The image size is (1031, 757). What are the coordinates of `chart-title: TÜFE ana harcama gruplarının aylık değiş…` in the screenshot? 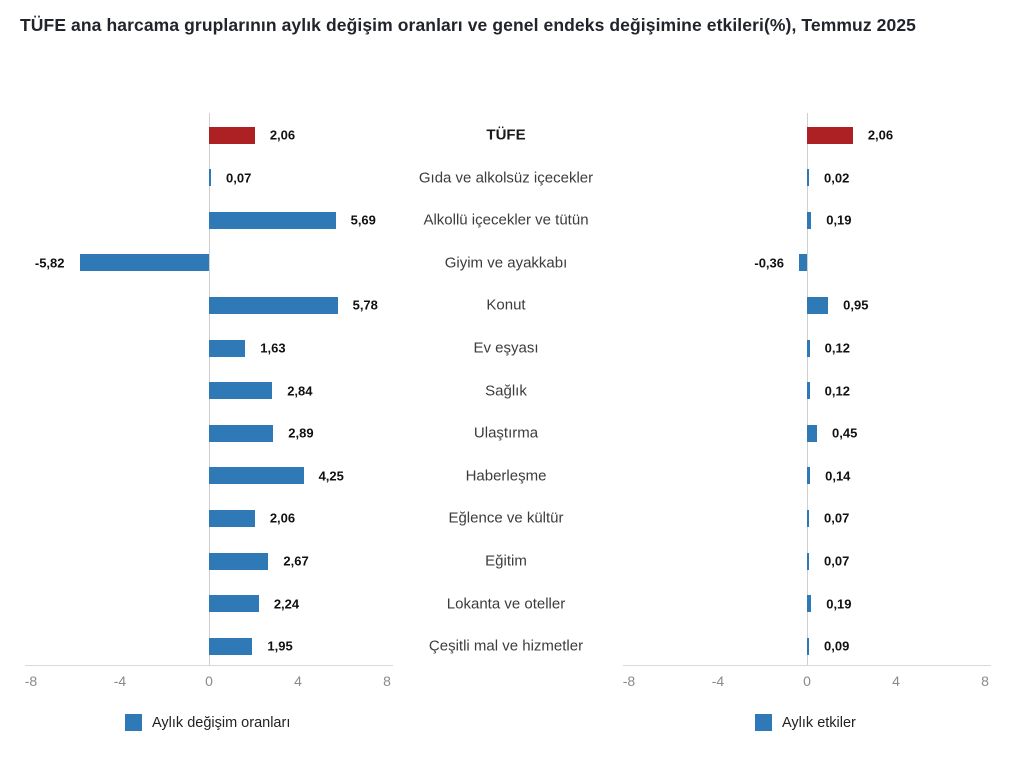 It's located at (468, 25).